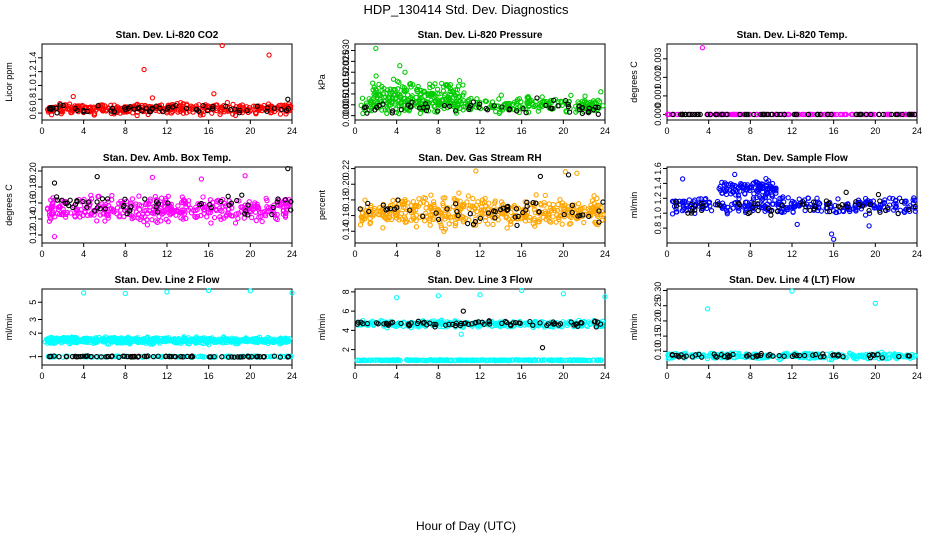  What do you see at coordinates (466, 526) in the screenshot?
I see `x-axis-label: Hour of Day (UTC)` at bounding box center [466, 526].